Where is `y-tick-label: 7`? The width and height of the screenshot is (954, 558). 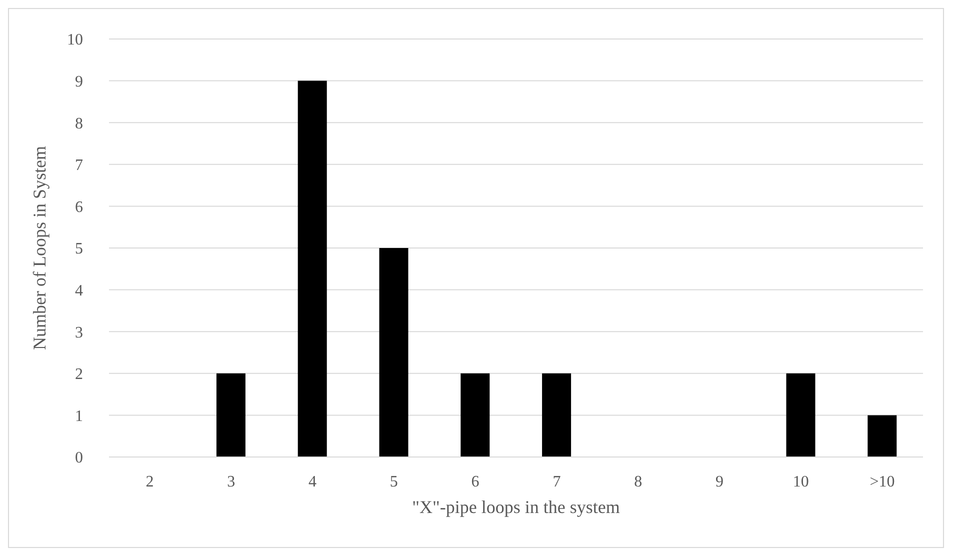
y-tick-label: 7 is located at coordinates (79, 165).